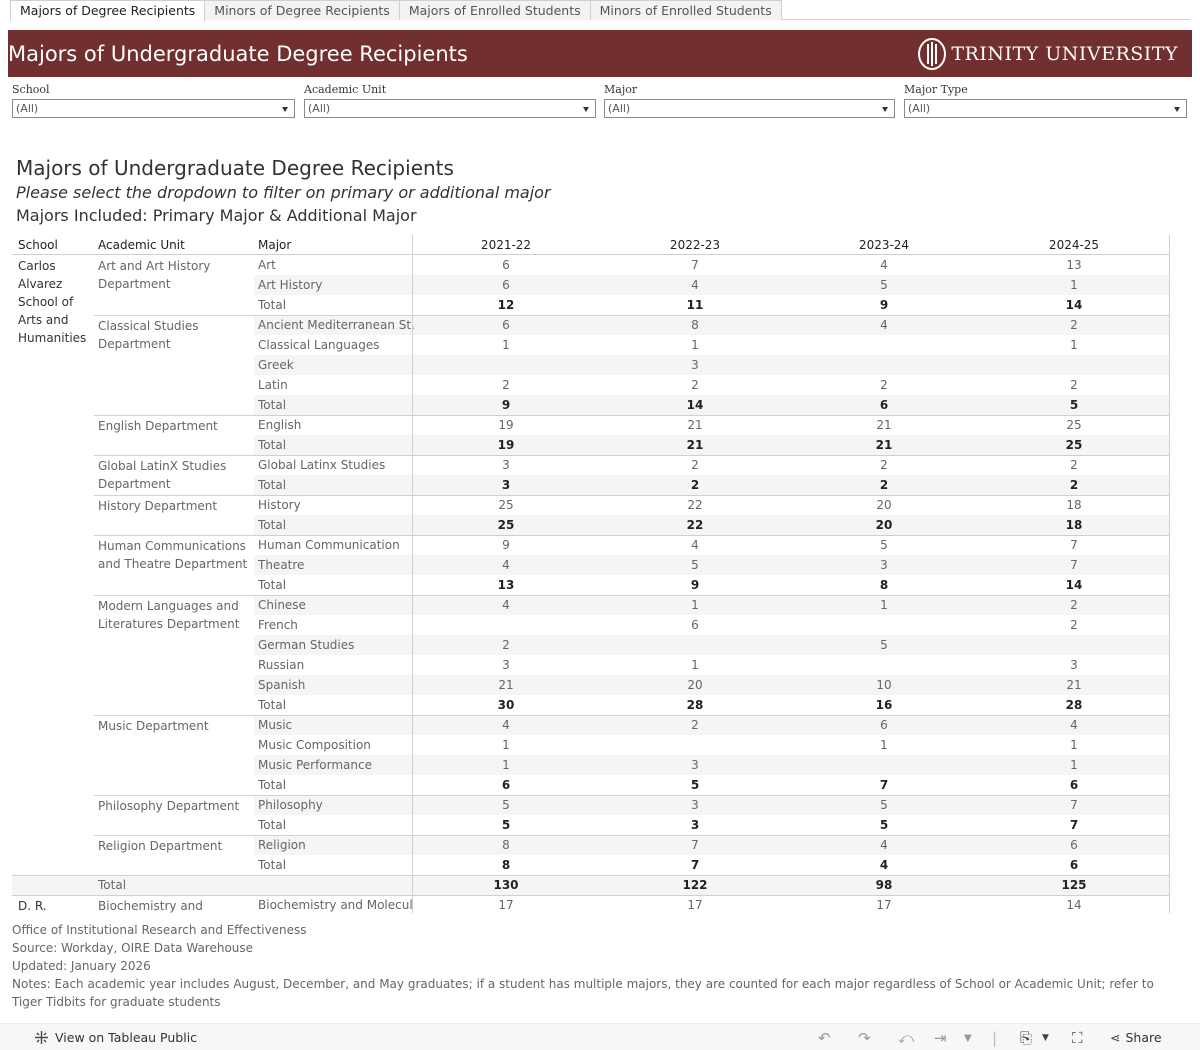 The image size is (1200, 1050). Describe the element at coordinates (685, 10) in the screenshot. I see `tab-minors-enrolled-students: Minors of Enrolled Students` at that location.